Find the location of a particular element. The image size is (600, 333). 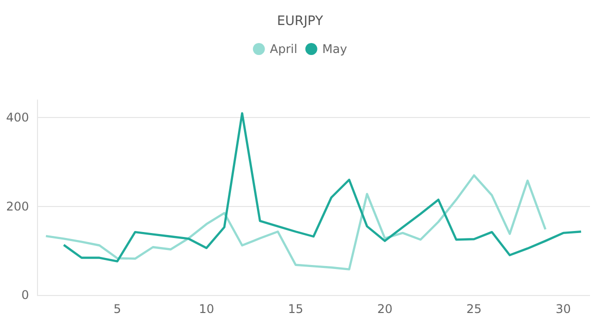

chart-title: EURJPY is located at coordinates (300, 21).